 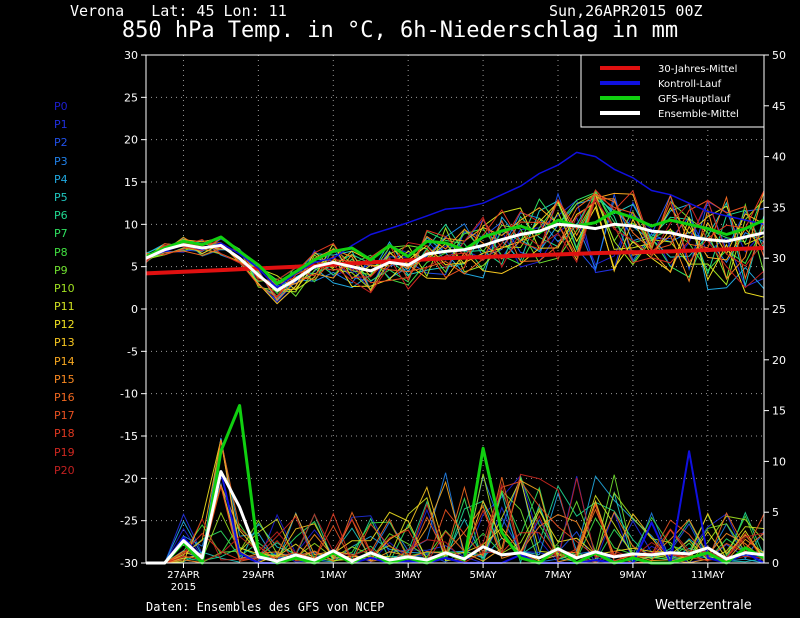 What do you see at coordinates (183, 587) in the screenshot?
I see `x-tick-sublabel: 2015` at bounding box center [183, 587].